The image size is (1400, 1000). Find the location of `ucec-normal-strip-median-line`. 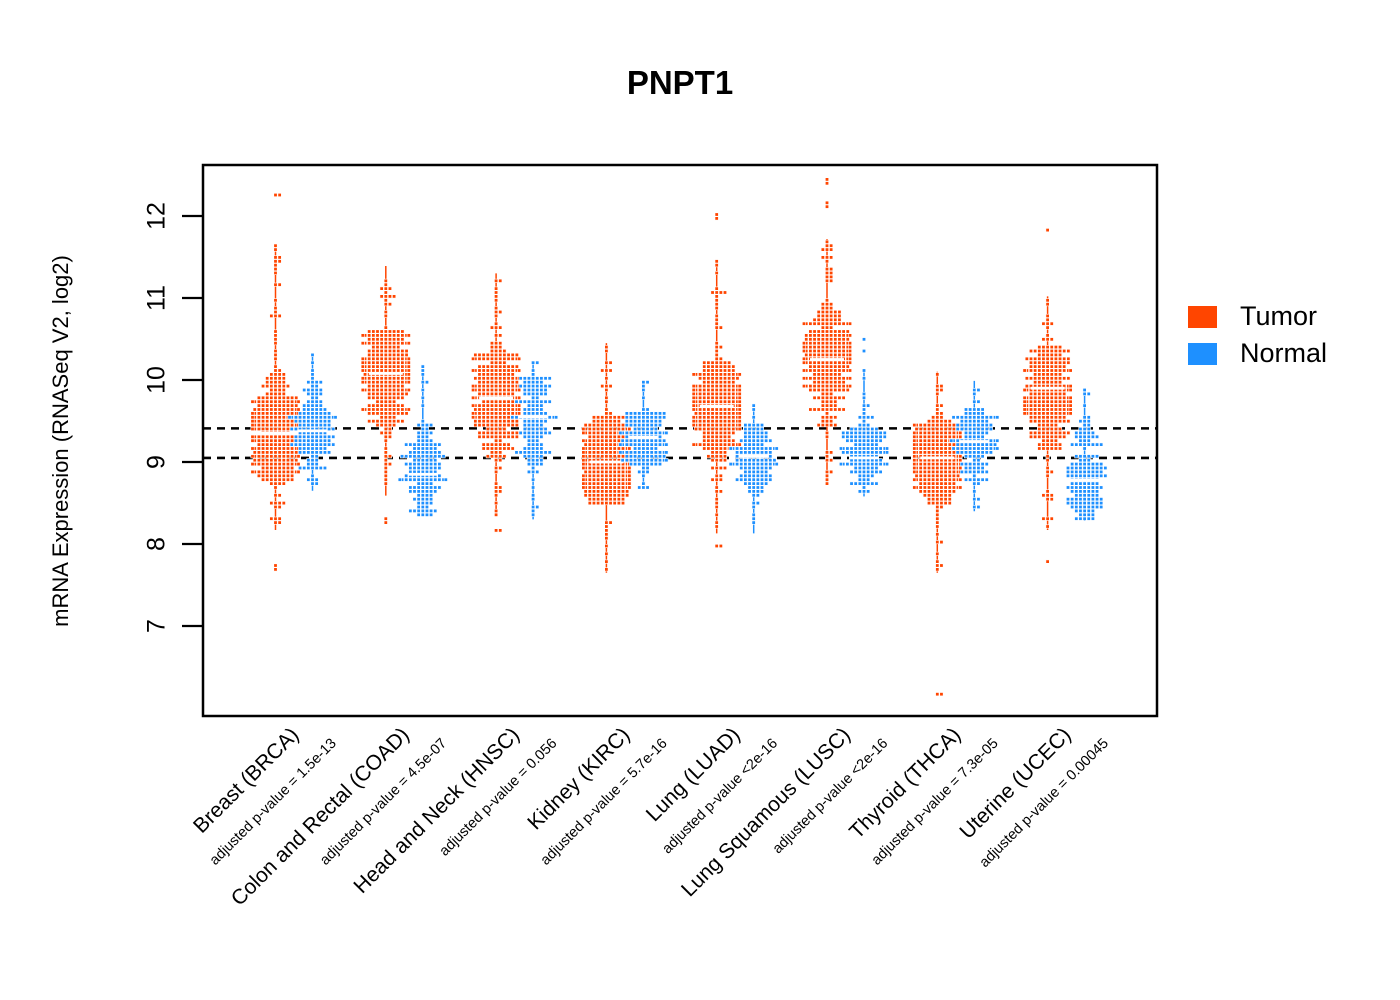

ucec-normal-strip-median-line is located at coordinates (1084, 480).